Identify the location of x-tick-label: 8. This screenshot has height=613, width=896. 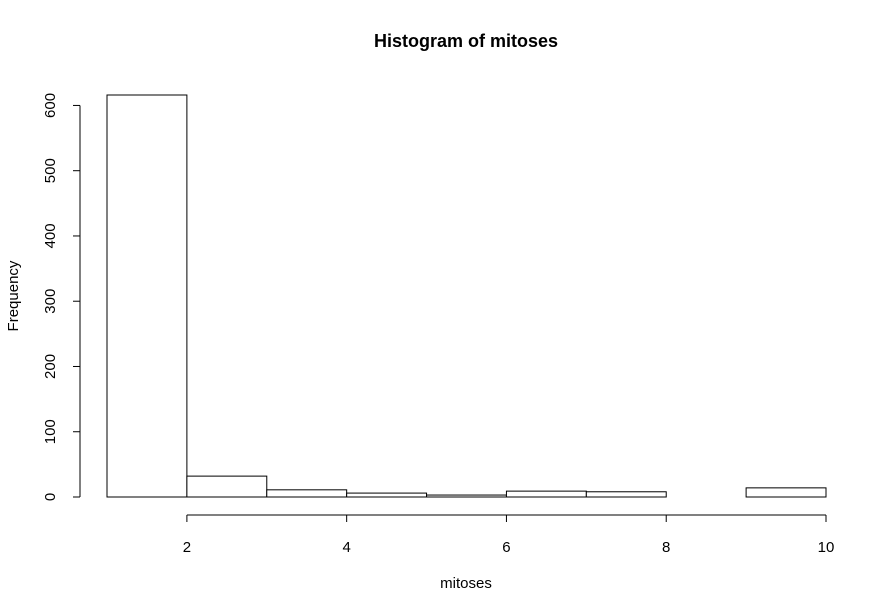
(666, 547).